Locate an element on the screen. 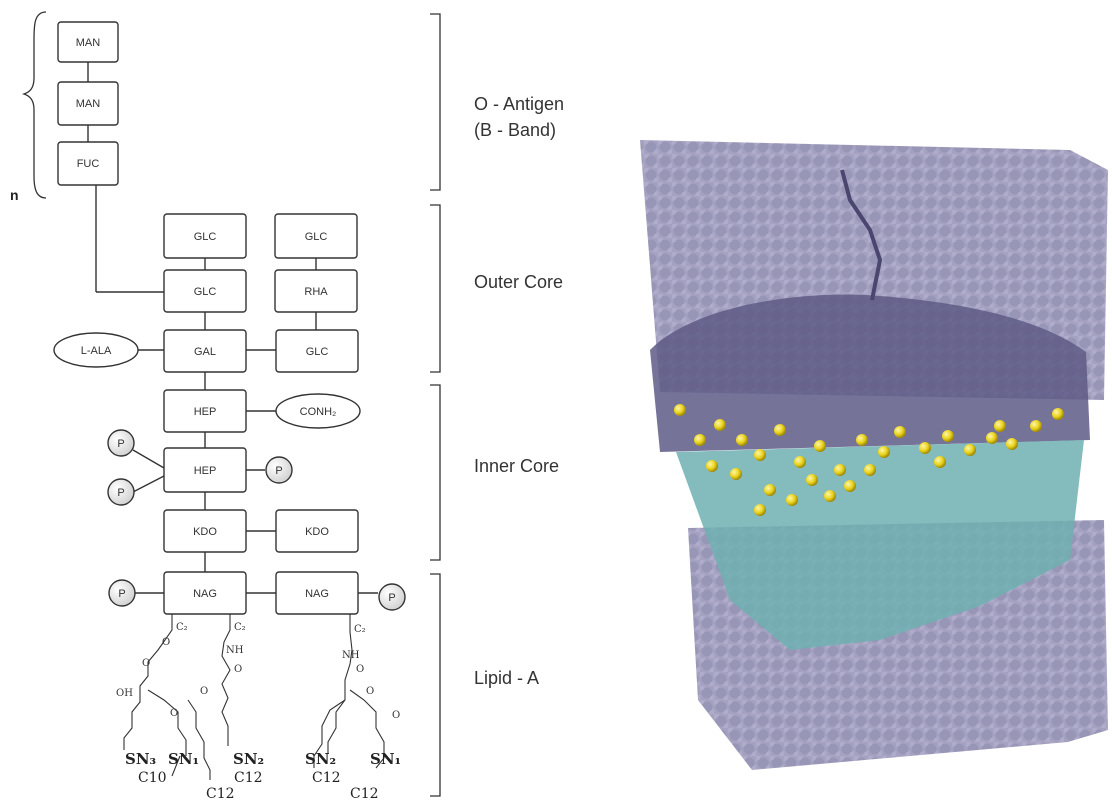  box-gal: GAL is located at coordinates (205, 351).